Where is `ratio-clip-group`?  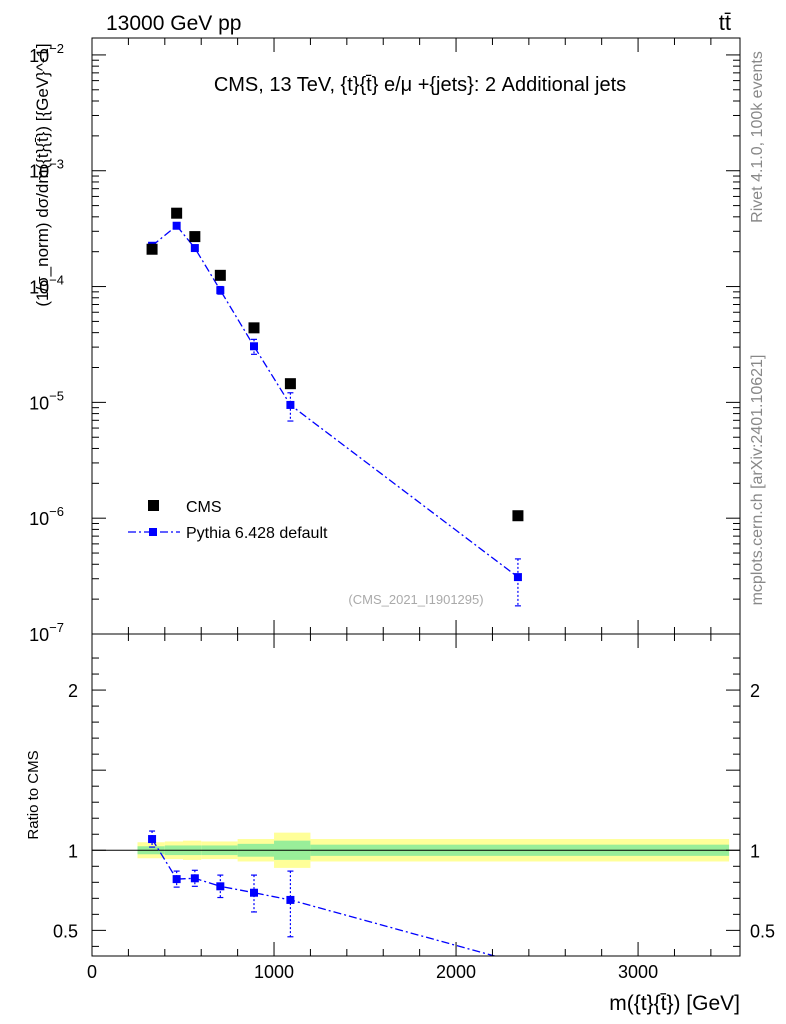
ratio-clip-group is located at coordinates (323, 893).